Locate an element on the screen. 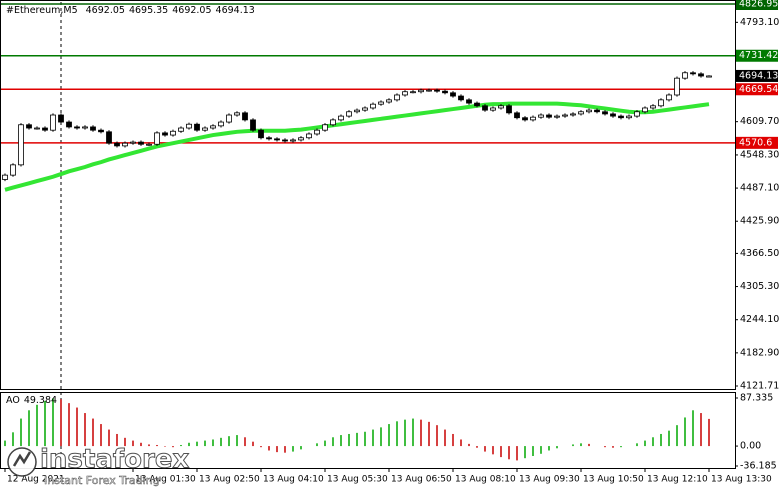 This screenshot has height=489, width=781. x-tick-label: 13 Aug 10:50 is located at coordinates (613, 480).